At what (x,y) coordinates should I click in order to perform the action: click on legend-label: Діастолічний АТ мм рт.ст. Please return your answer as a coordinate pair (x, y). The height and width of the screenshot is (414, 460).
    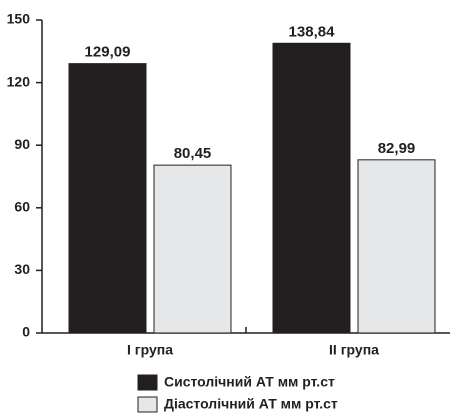
    Looking at the image, I should click on (251, 404).